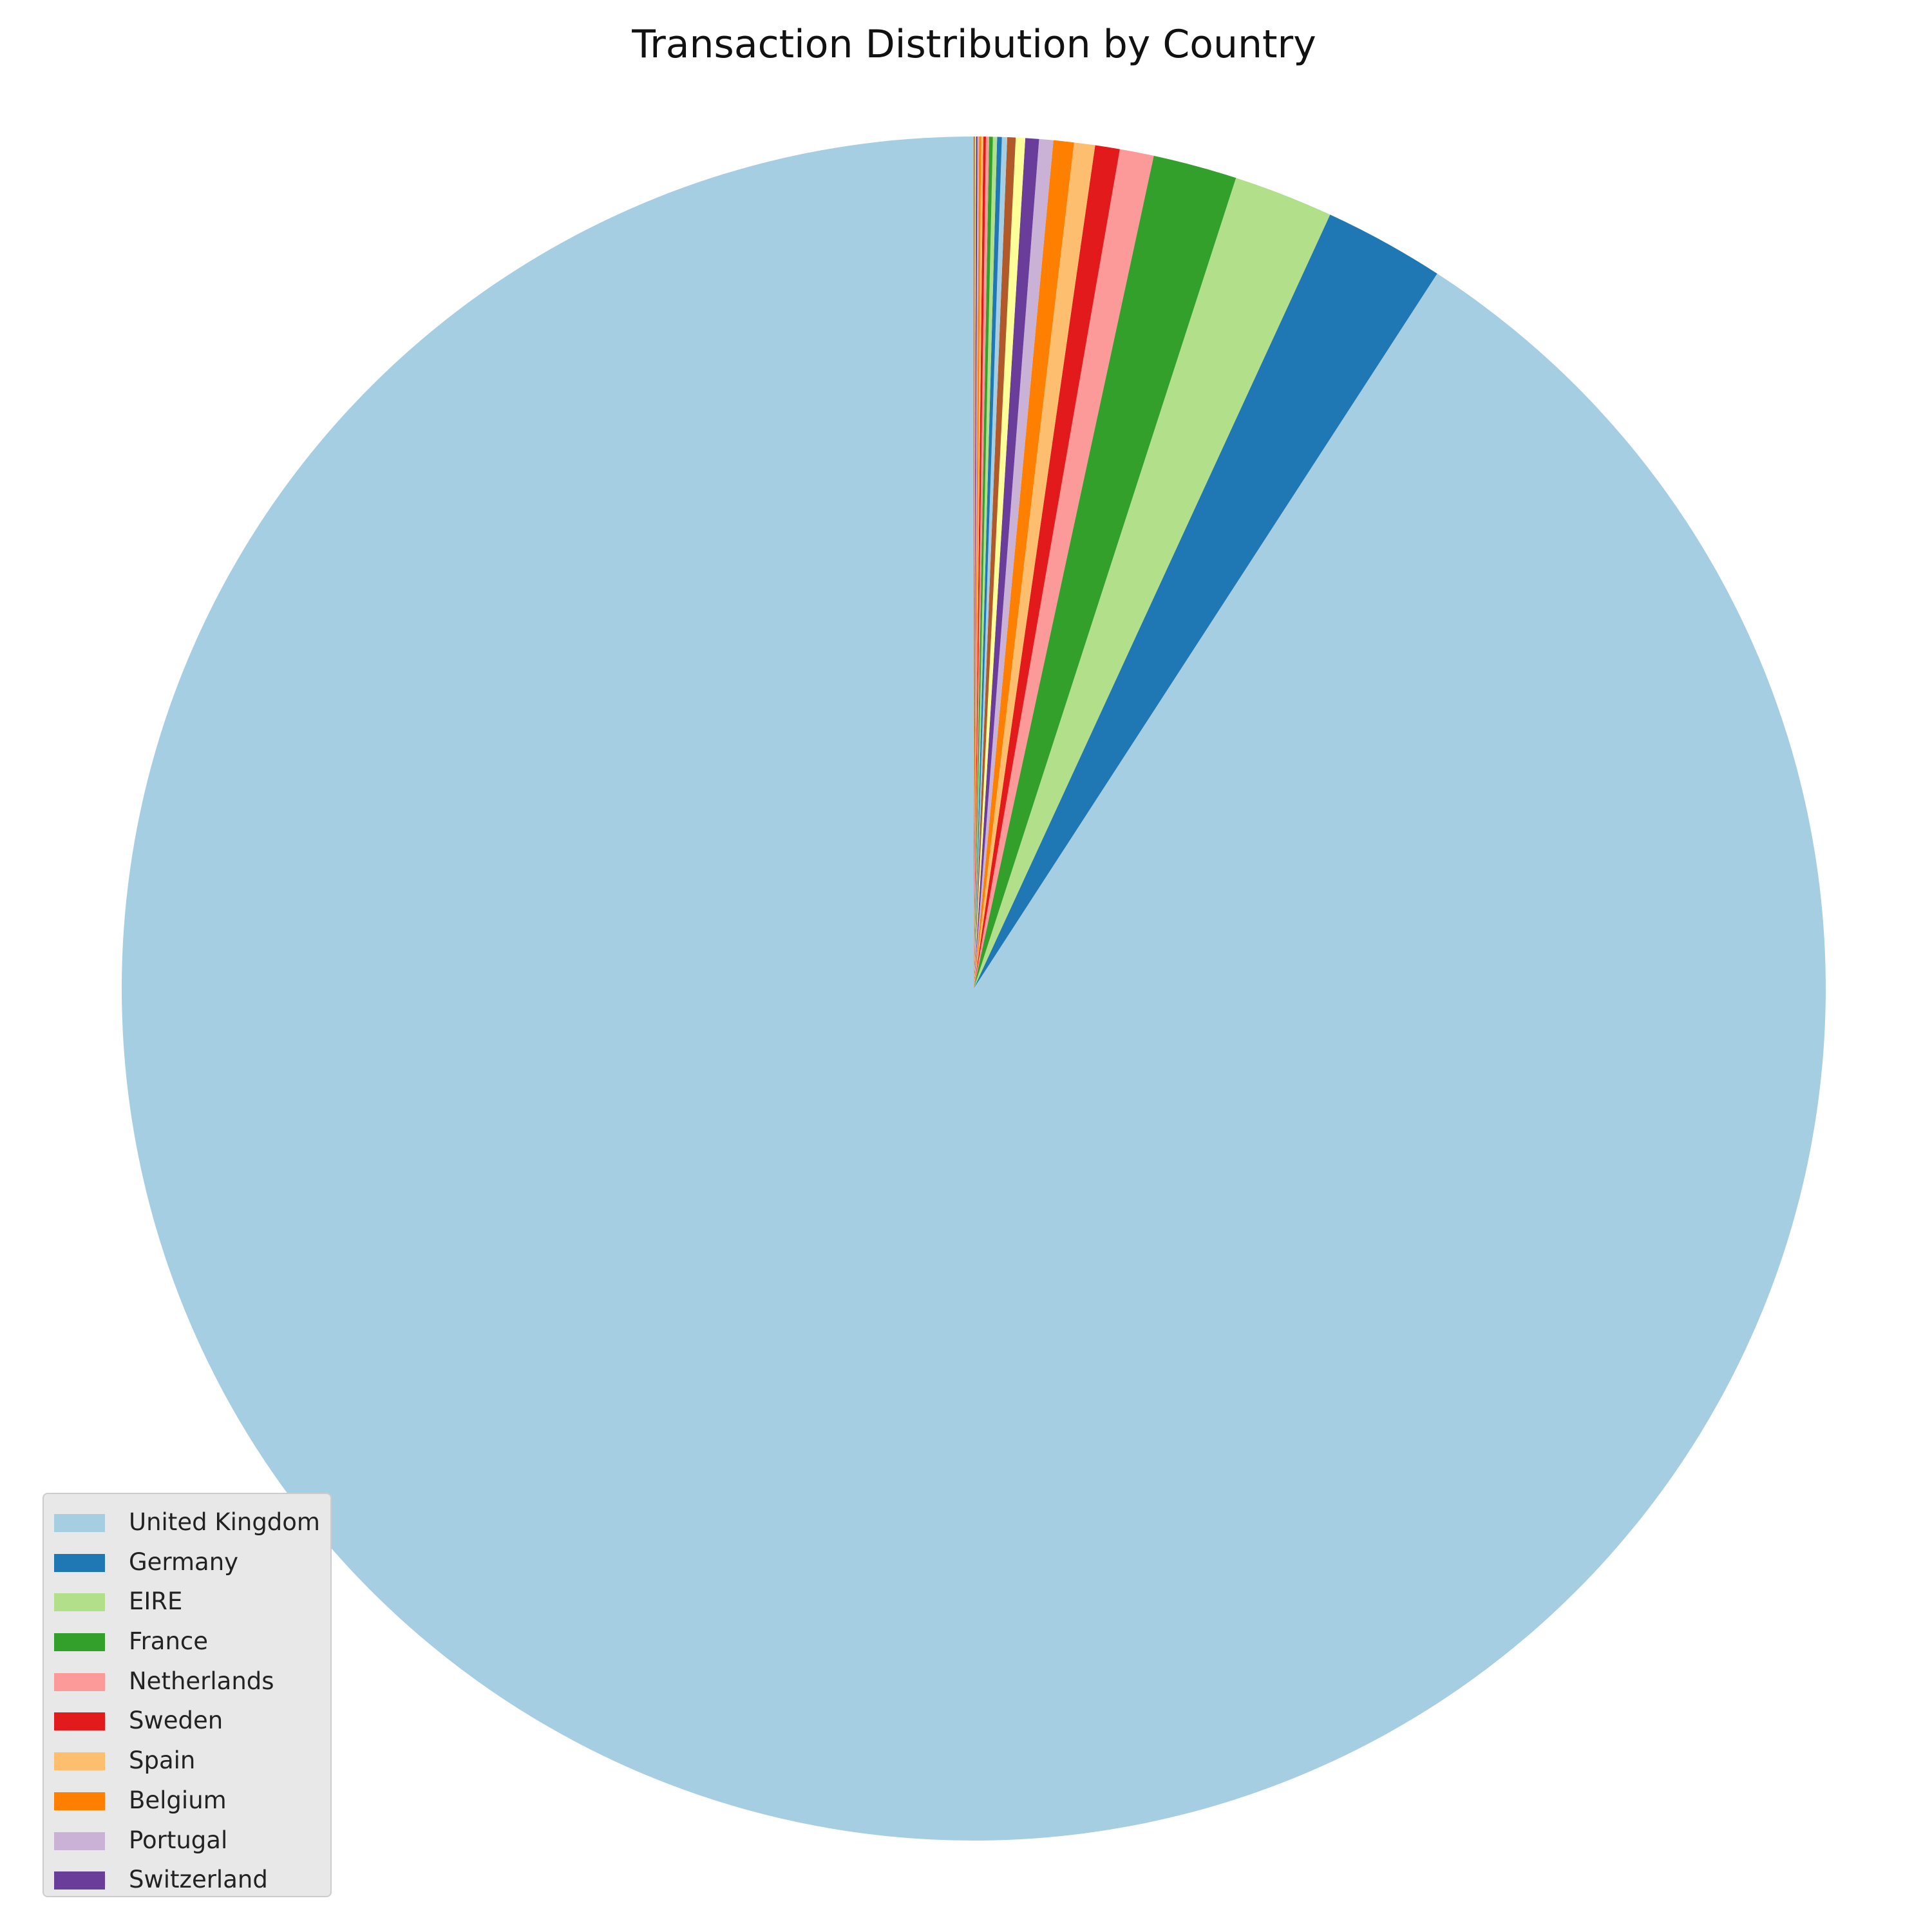 This screenshot has height=1932, width=1932. I want to click on legend-item: Sweden, so click(187, 1723).